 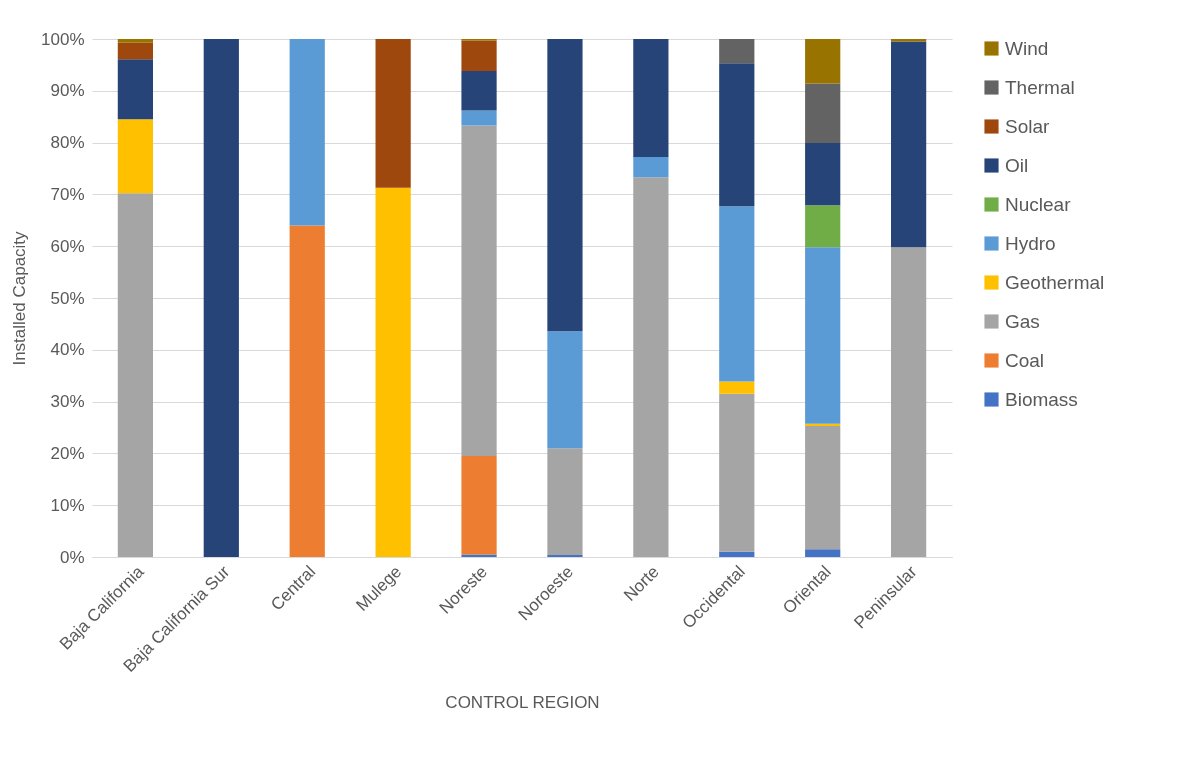 What do you see at coordinates (1025, 360) in the screenshot?
I see `legend-label: Coal` at bounding box center [1025, 360].